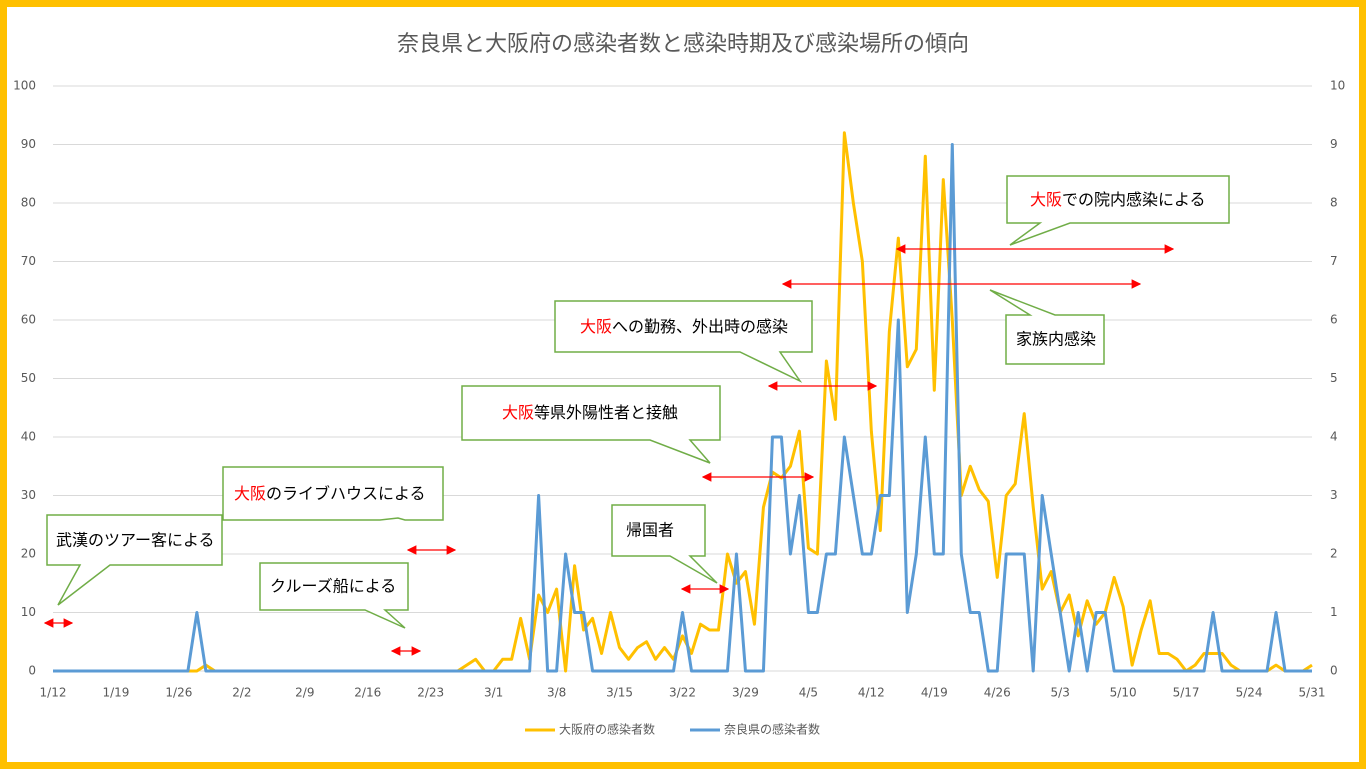  Describe the element at coordinates (28, 203) in the screenshot. I see `y-tick-label: 80` at that location.